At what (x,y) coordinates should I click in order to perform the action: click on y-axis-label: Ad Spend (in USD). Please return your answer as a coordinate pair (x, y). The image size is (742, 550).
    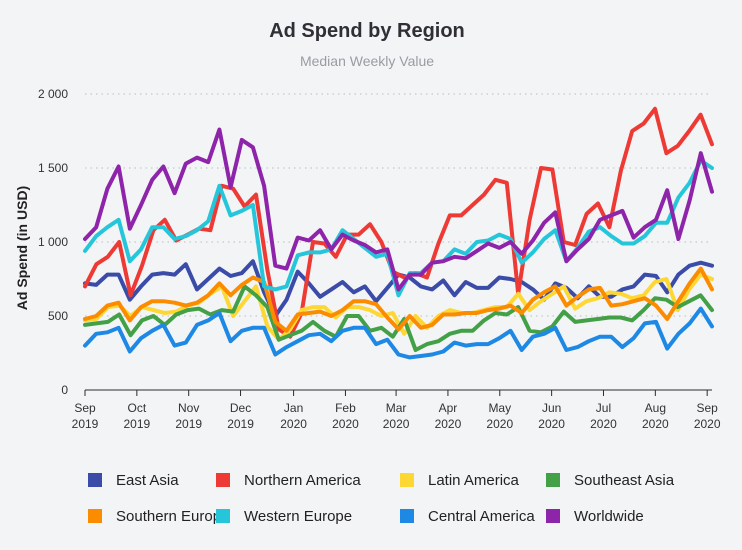
    Looking at the image, I should click on (22, 248).